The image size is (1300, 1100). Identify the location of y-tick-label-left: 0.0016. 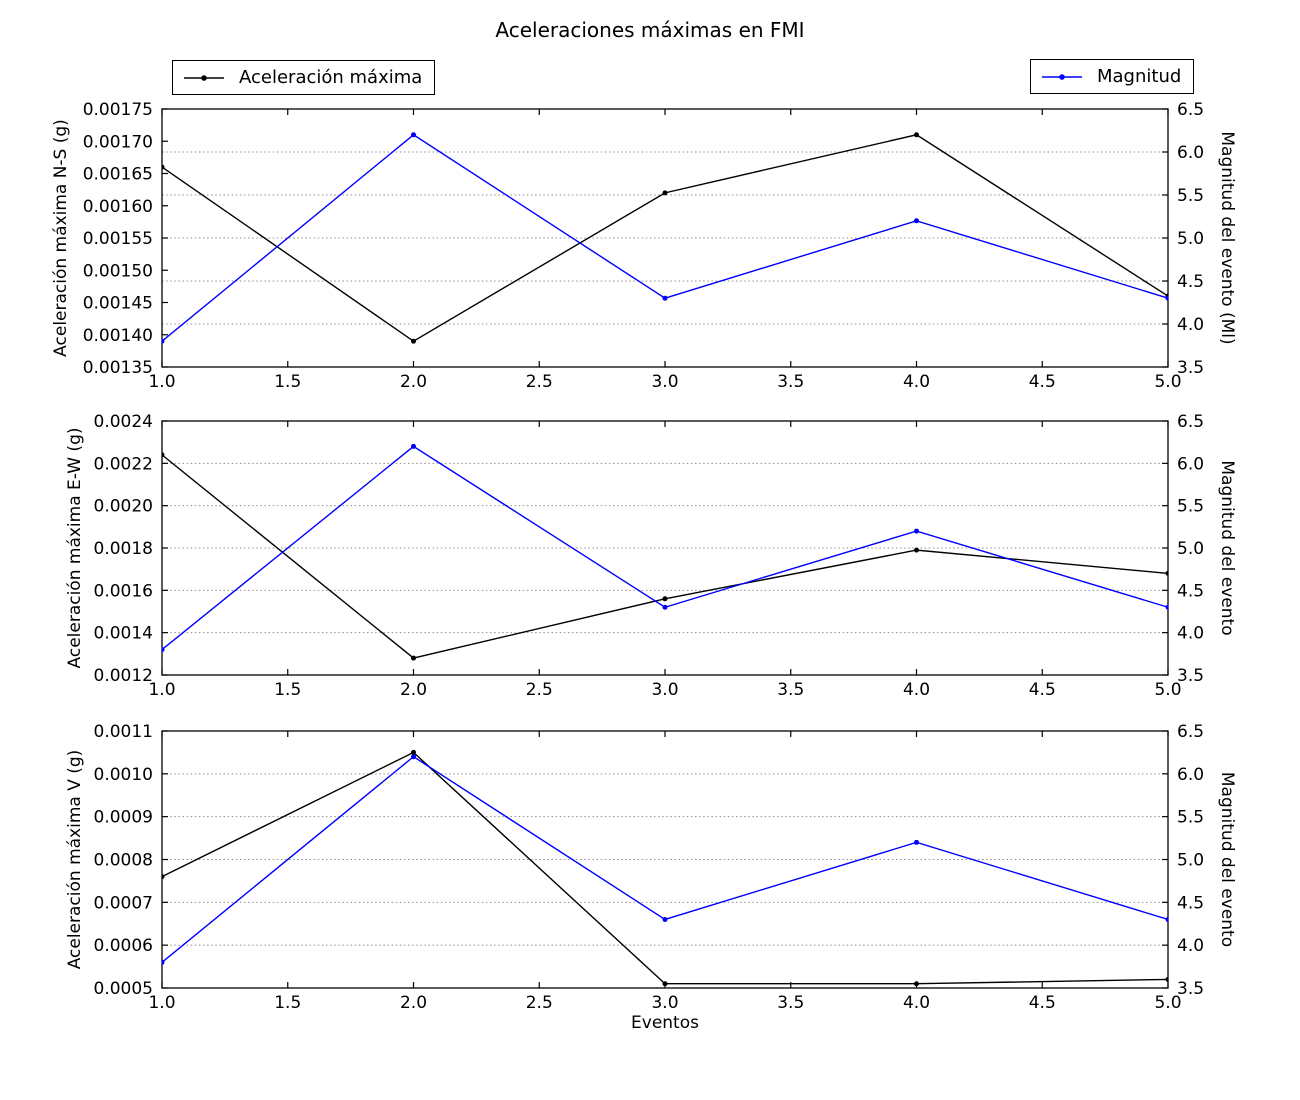
(123, 591).